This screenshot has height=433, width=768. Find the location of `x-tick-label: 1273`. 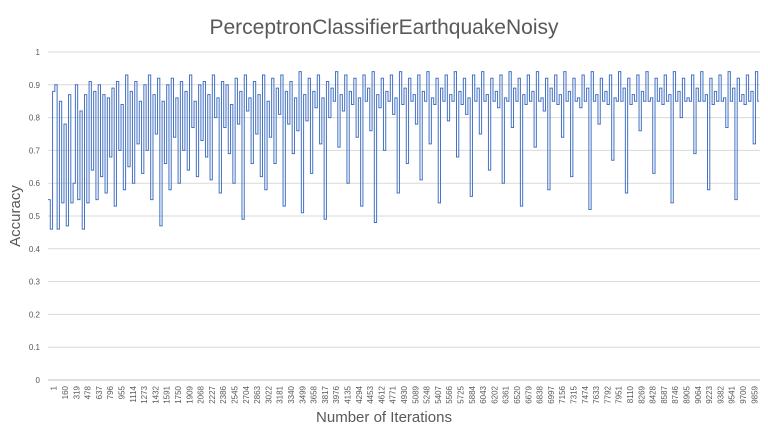

x-tick-label: 1273 is located at coordinates (144, 394).